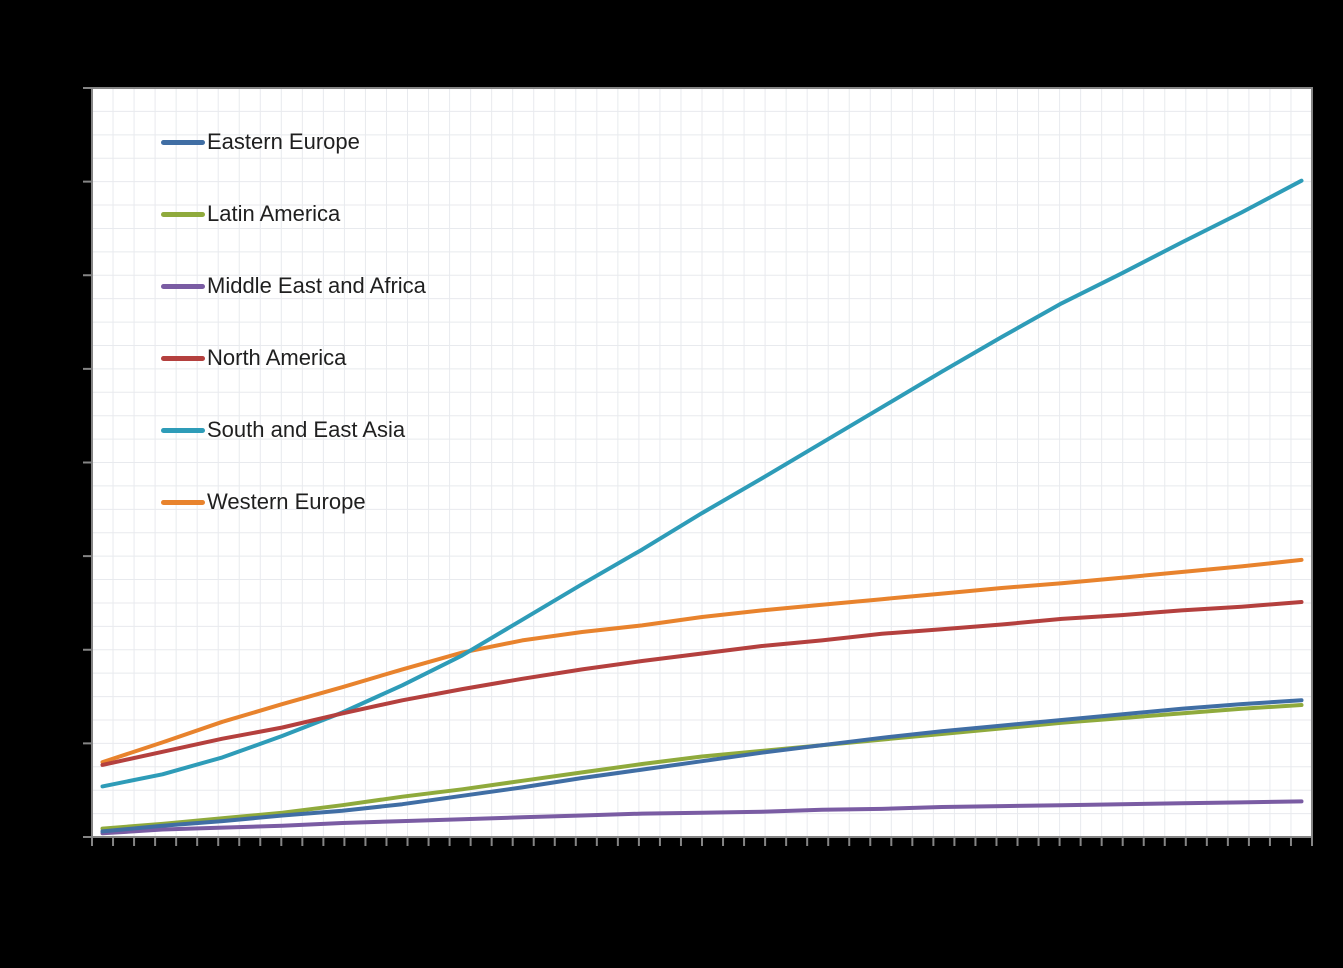 Image resolution: width=1343 pixels, height=968 pixels. I want to click on legend-label: Western Europe, so click(286, 501).